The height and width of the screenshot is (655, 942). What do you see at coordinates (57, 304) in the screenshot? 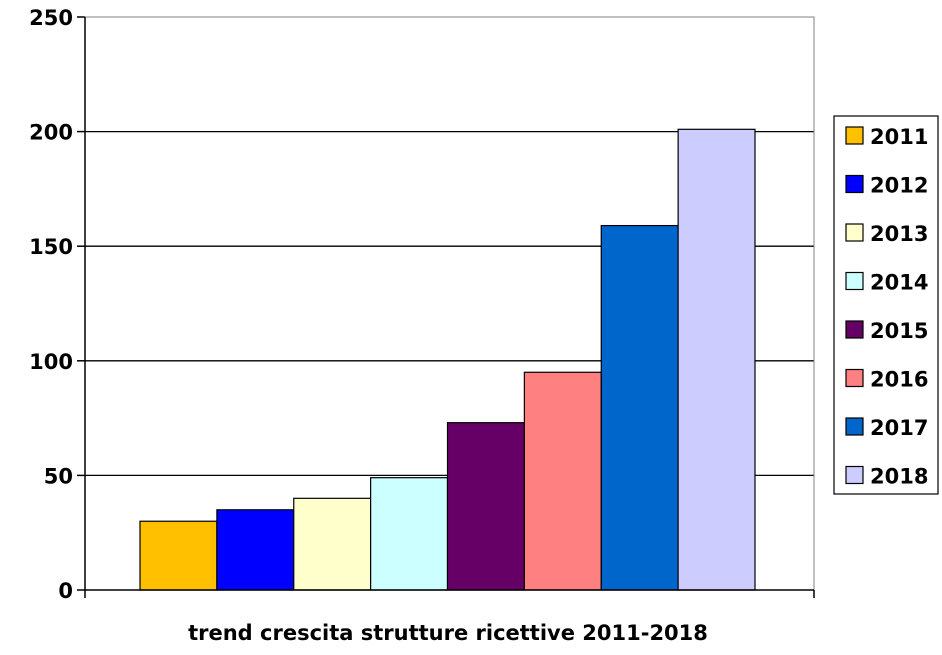
I see `y-axis-ticks: 0 50 100 150 200 250` at bounding box center [57, 304].